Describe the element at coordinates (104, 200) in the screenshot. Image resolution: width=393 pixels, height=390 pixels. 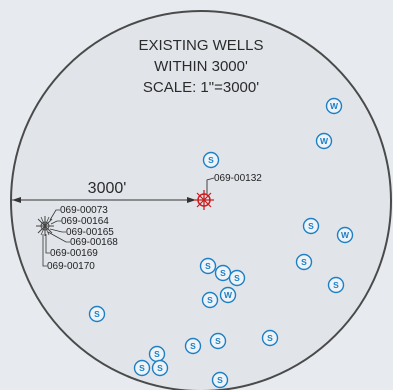
I see `radius-dimension` at that location.